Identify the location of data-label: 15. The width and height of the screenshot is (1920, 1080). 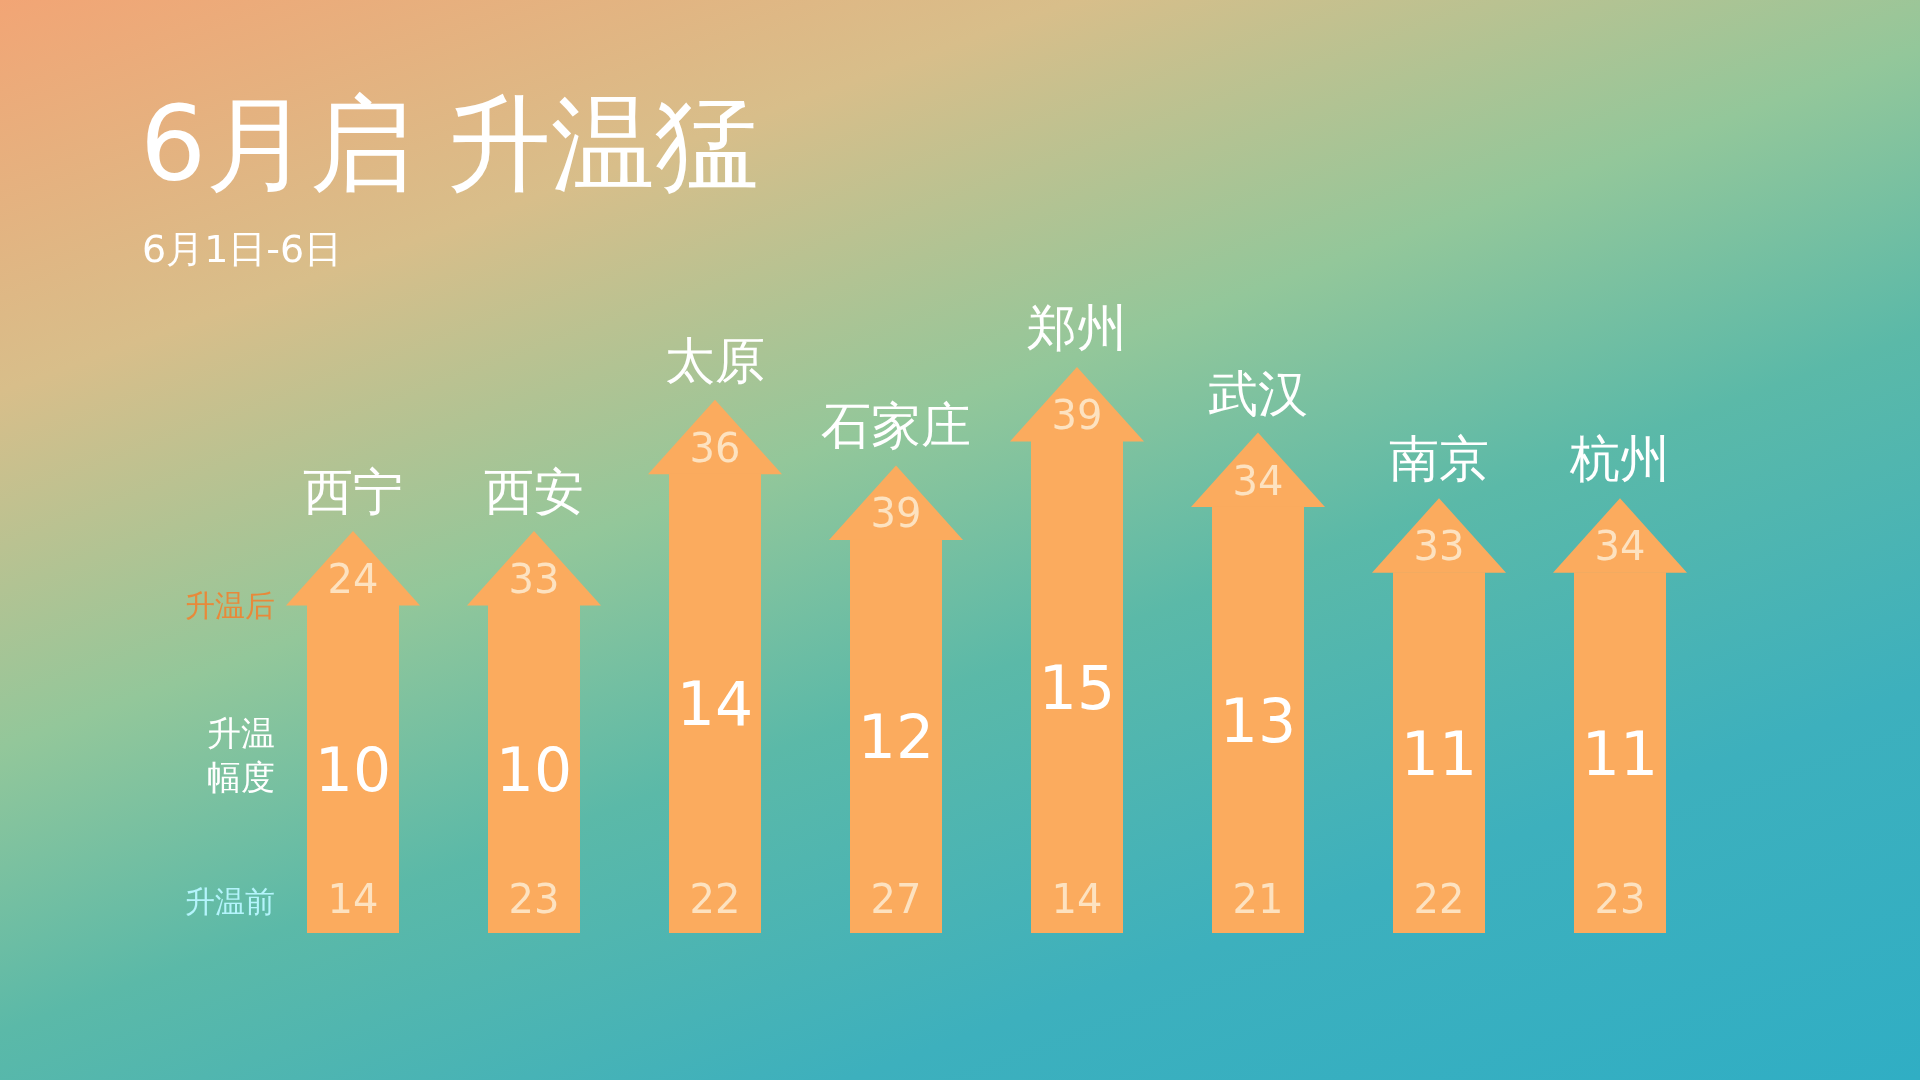
(1077, 688).